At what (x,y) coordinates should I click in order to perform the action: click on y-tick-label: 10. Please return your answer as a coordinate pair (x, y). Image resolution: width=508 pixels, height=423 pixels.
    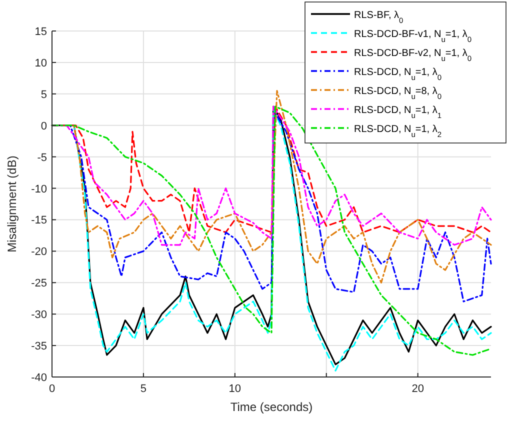
    Looking at the image, I should click on (40, 63).